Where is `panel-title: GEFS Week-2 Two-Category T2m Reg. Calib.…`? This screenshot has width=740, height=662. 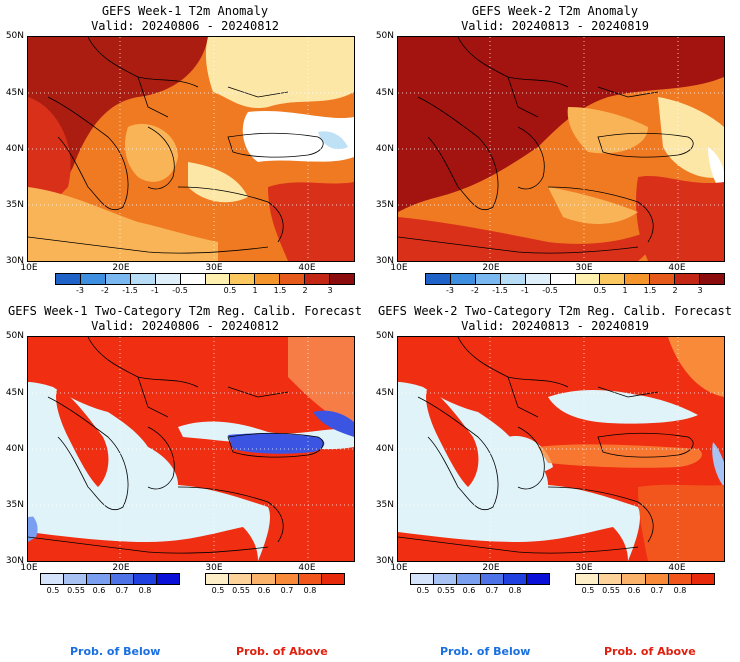
panel-title: GEFS Week-2 Two-Category T2m Reg. Calib.… is located at coordinates (554, 311).